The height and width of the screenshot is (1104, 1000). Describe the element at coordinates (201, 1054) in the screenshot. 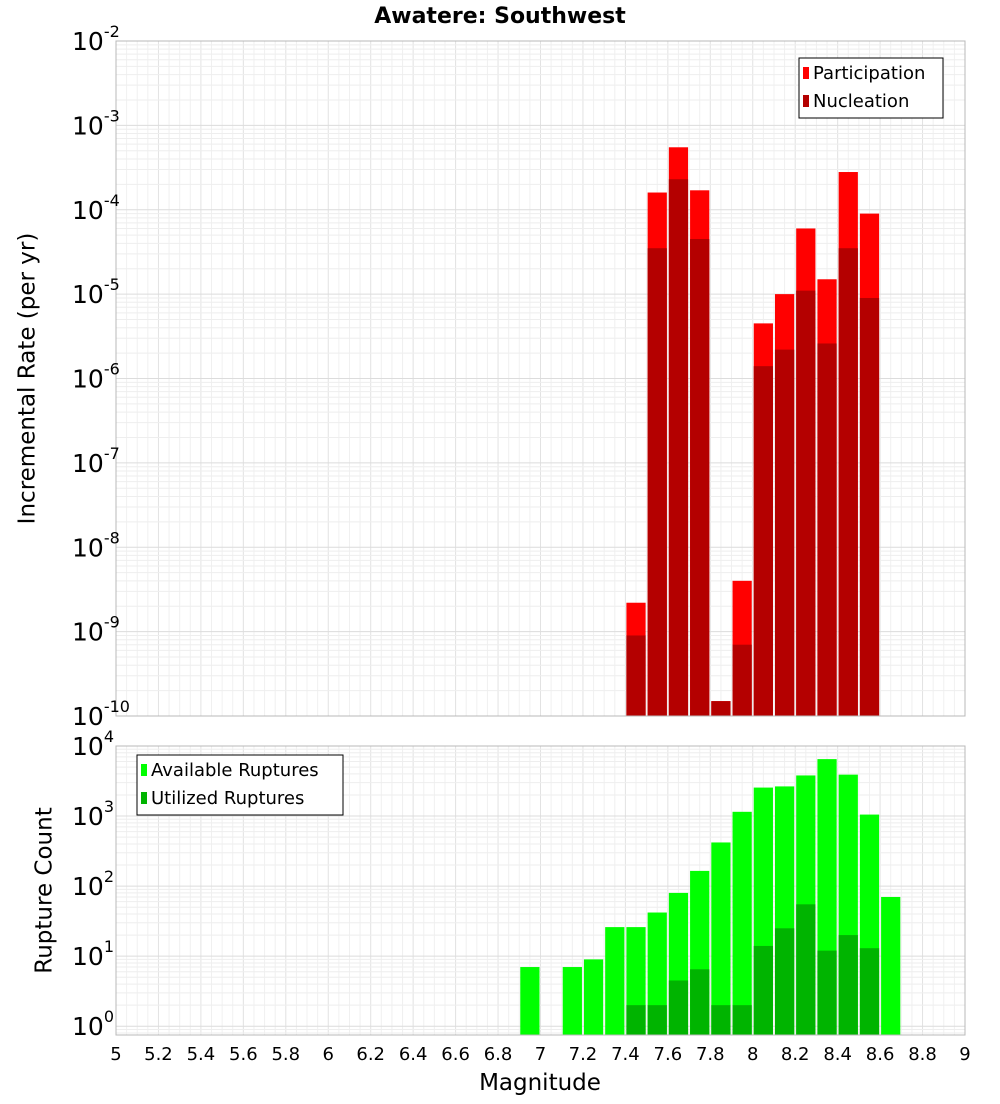

I see `x-tick-label: 5.4` at that location.